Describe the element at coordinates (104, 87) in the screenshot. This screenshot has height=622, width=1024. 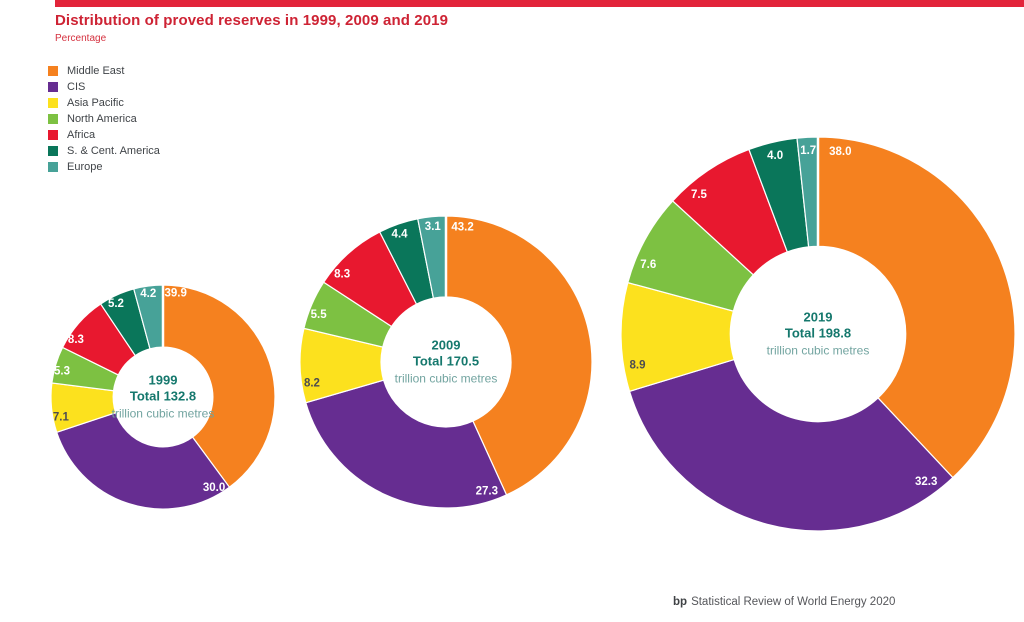
I see `legend-item-cis: CIS` at that location.